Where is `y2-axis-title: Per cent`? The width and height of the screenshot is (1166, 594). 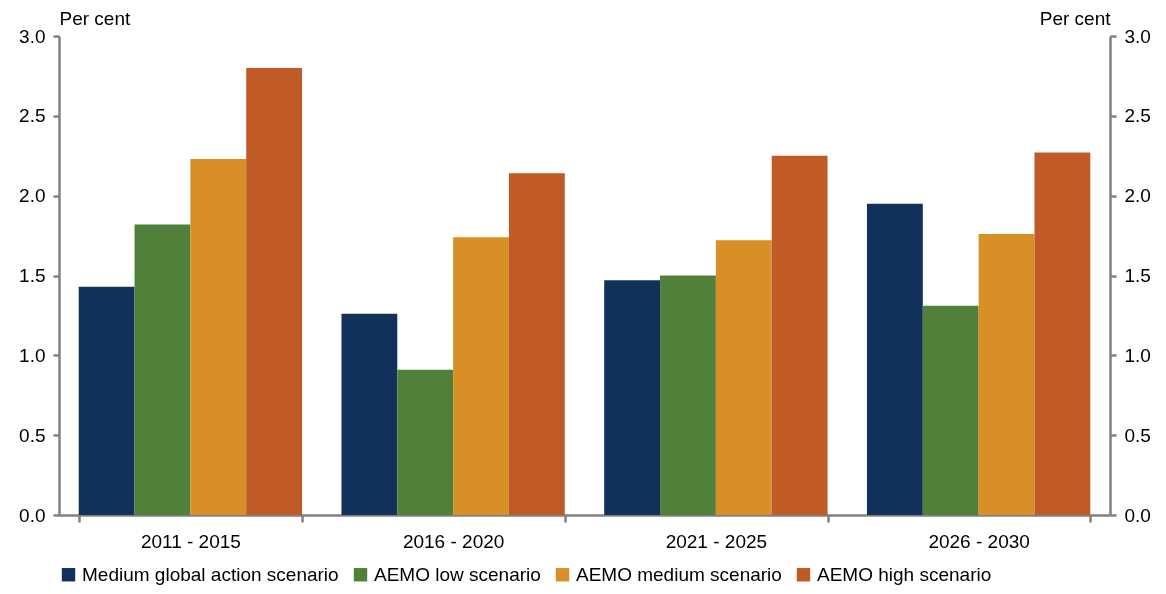
y2-axis-title: Per cent is located at coordinates (1075, 18).